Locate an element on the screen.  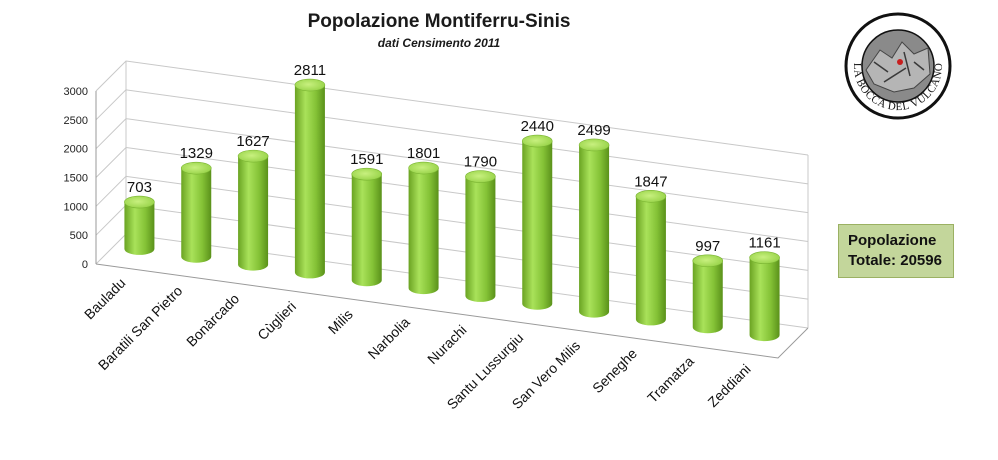
data-label: 1790 is located at coordinates (480, 162).